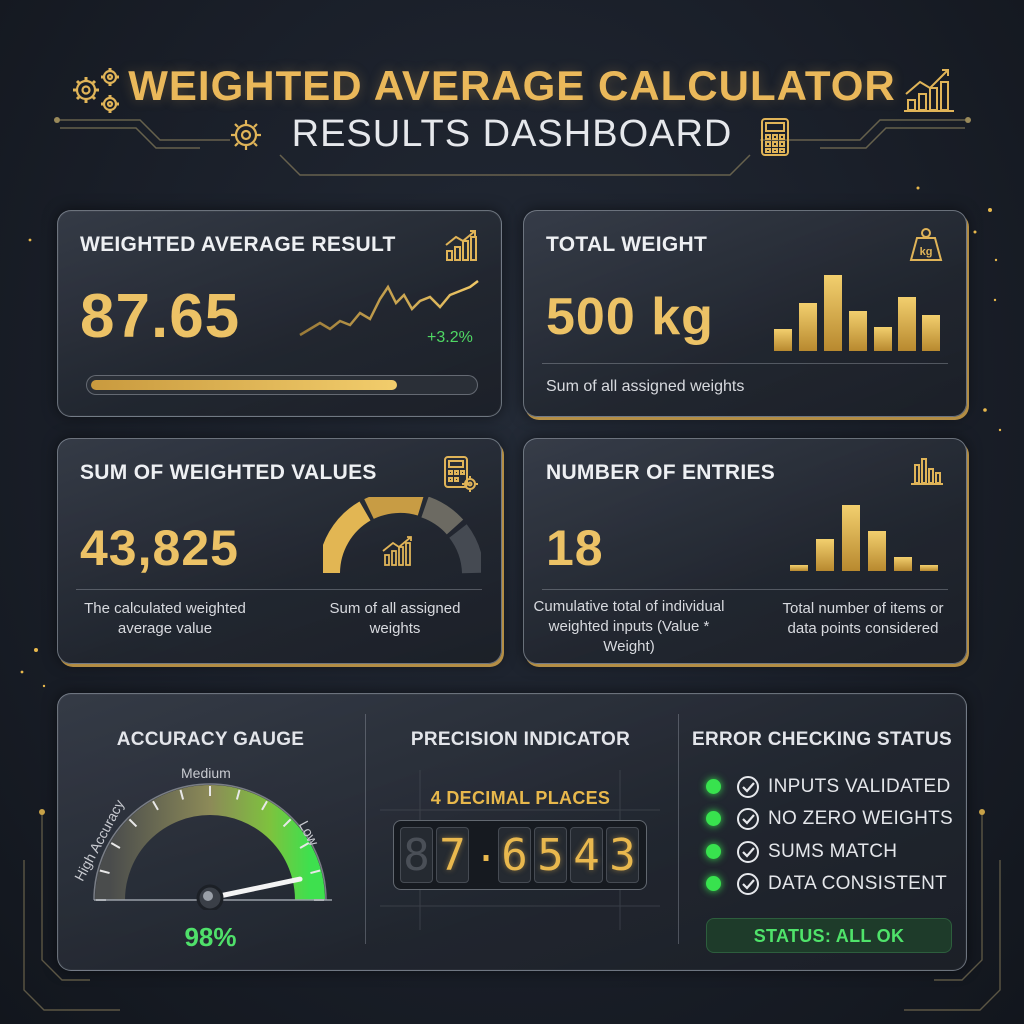 The width and height of the screenshot is (1024, 1024). I want to click on weighted-average-card: WEIGHTED AVERAGE RESULT 87.65 +3.2%, so click(279, 313).